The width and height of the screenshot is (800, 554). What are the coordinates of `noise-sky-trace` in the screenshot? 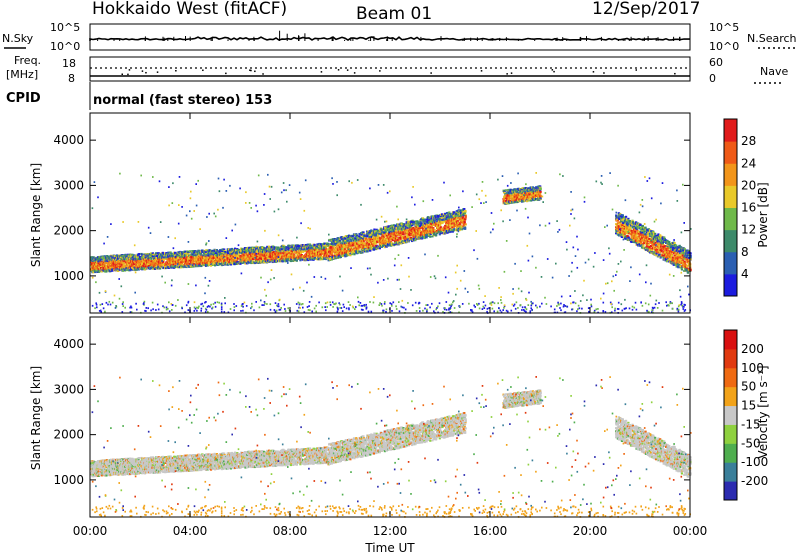 It's located at (390, 39).